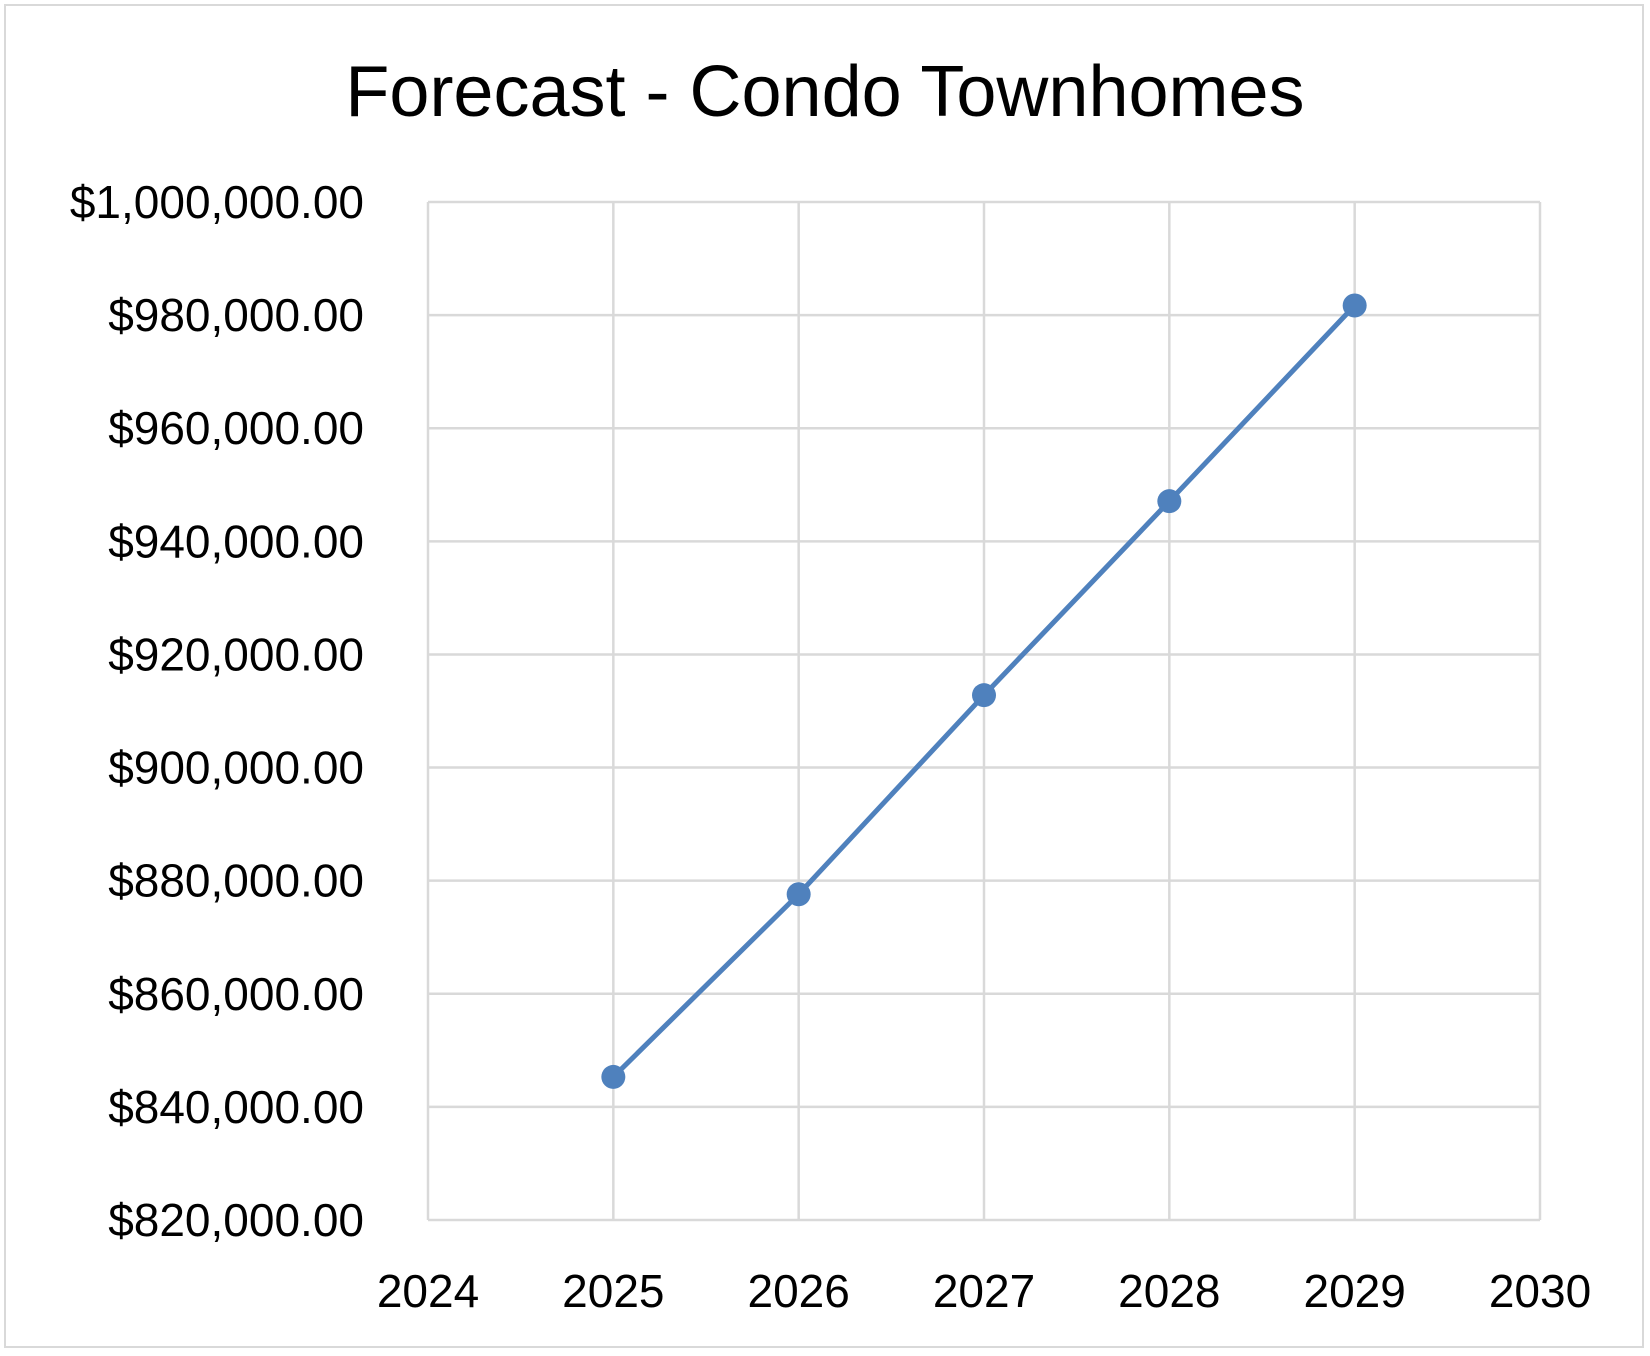 The image size is (1650, 1356). What do you see at coordinates (613, 1291) in the screenshot?
I see `x-tick-label: 2025` at bounding box center [613, 1291].